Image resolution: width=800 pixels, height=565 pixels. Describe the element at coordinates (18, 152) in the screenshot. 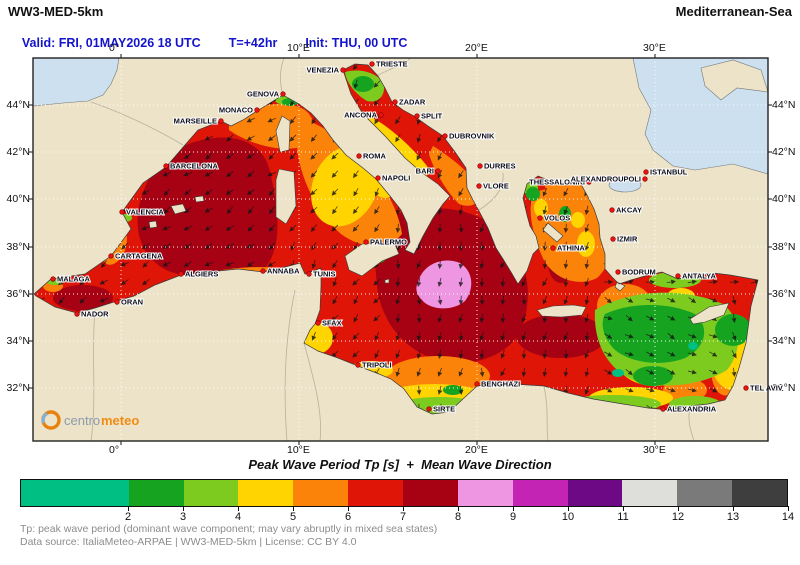

I see `lat-label-left: 42°N` at that location.